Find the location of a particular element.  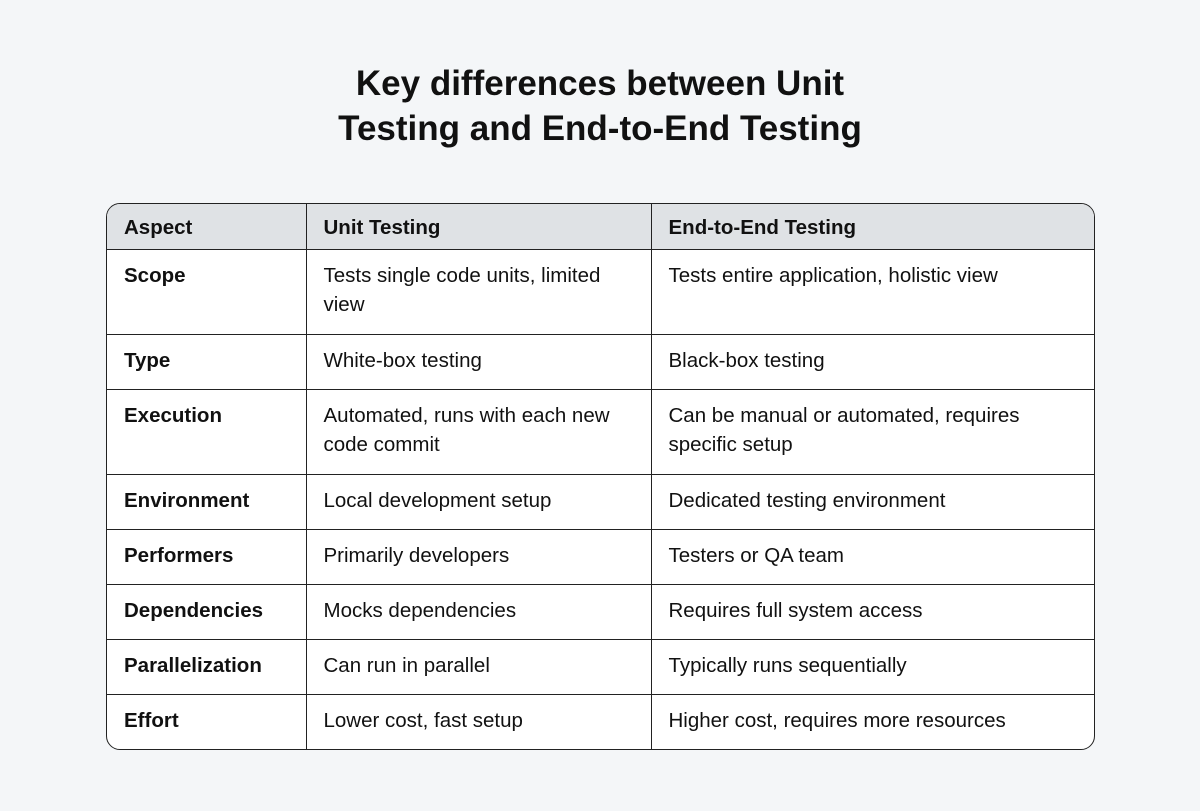

table-header-row: Aspect Unit Testing End-to-End Testing is located at coordinates (600, 227).